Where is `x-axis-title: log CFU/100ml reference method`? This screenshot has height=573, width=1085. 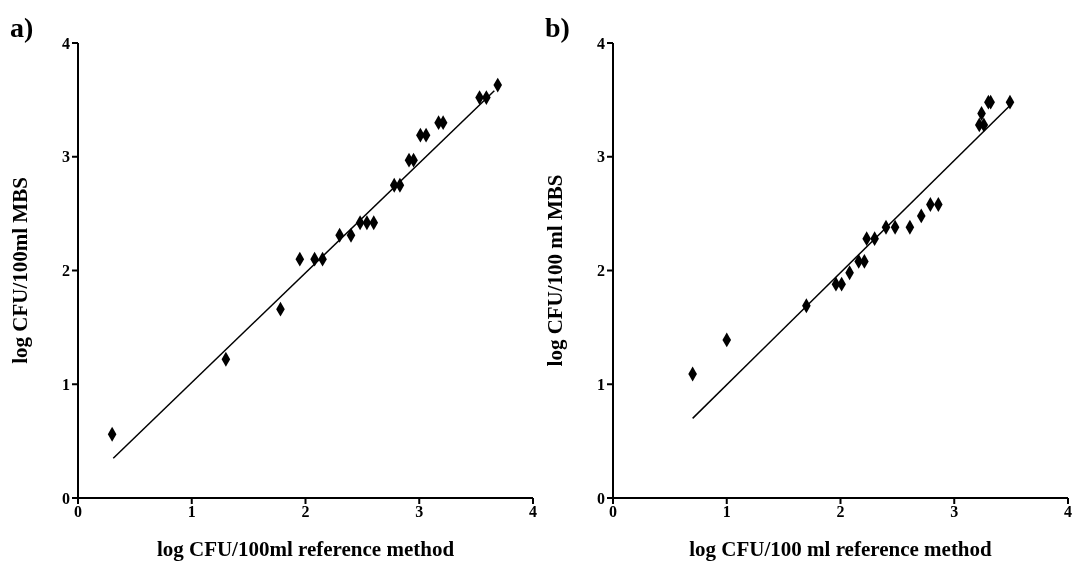
x-axis-title: log CFU/100ml reference method is located at coordinates (305, 549).